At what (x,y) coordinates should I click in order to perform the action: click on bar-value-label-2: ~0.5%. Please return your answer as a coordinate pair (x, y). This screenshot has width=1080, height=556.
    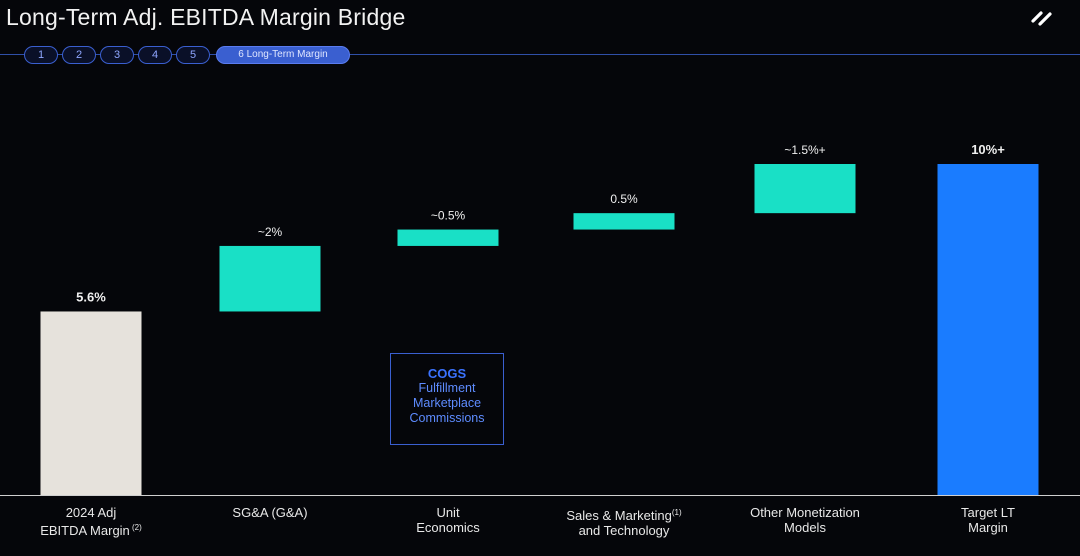
    Looking at the image, I should click on (448, 216).